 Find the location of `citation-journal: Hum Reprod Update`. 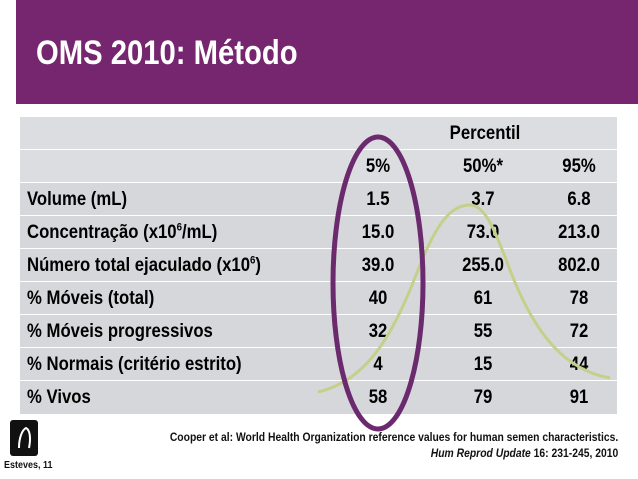

citation-journal: Hum Reprod Update is located at coordinates (480, 454).